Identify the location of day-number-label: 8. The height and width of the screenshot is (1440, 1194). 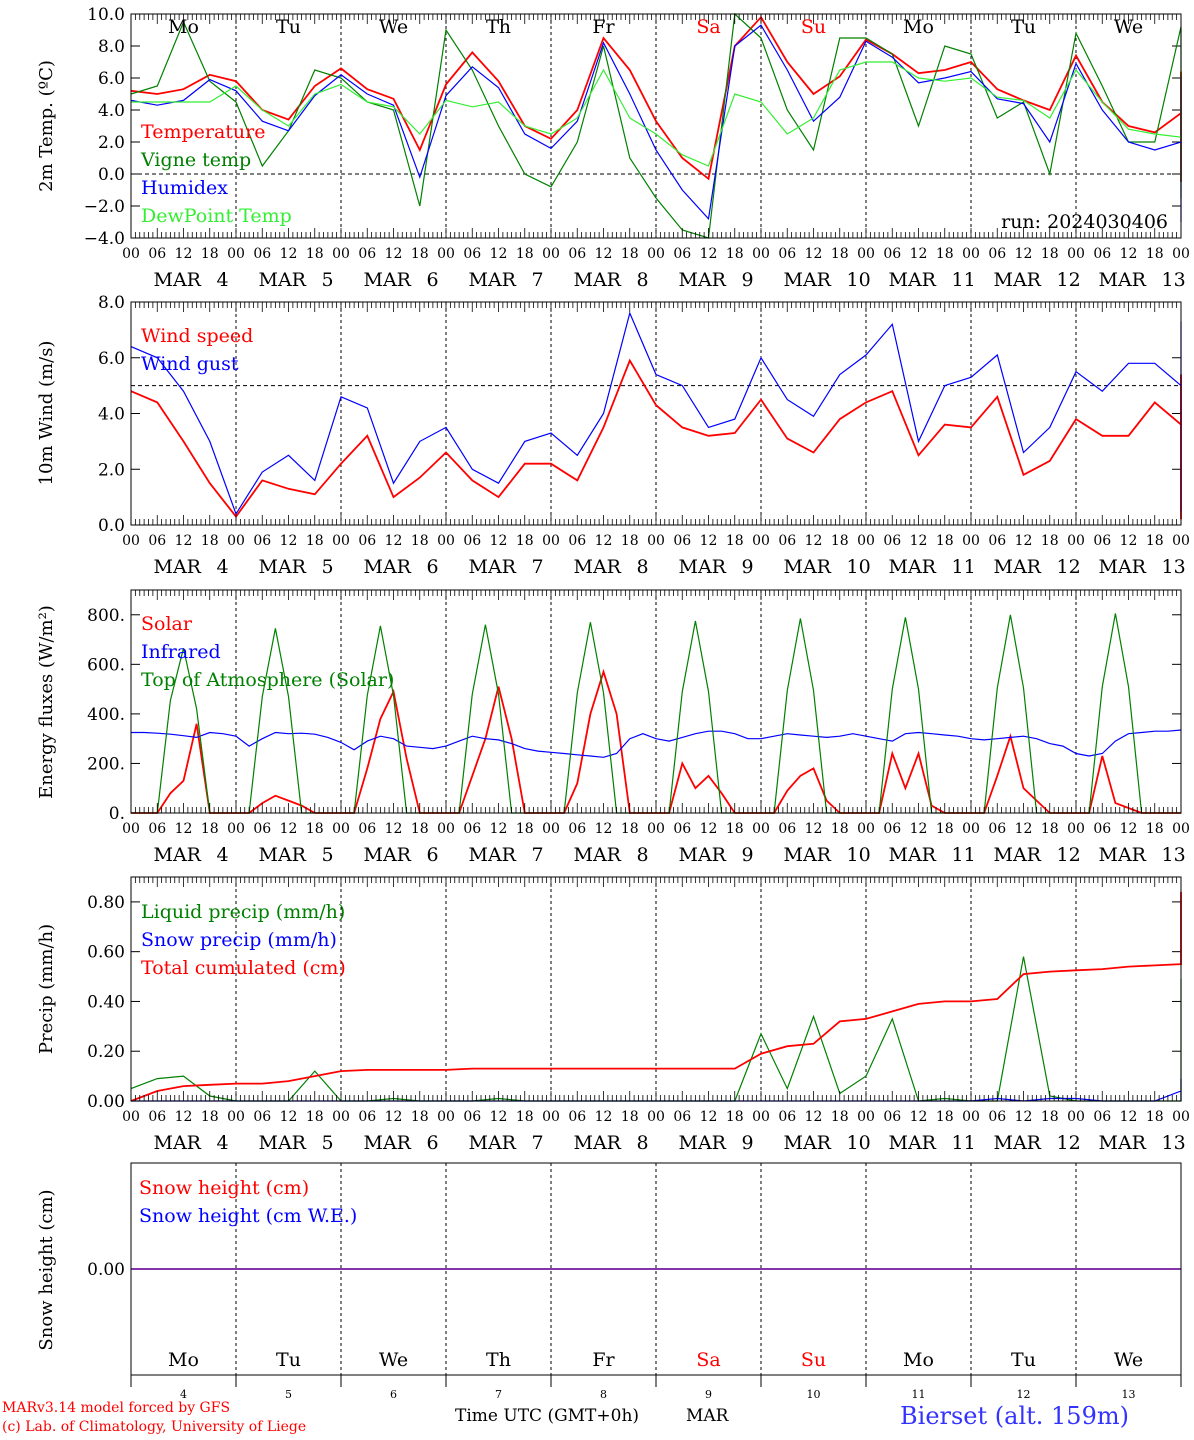
(603, 1394).